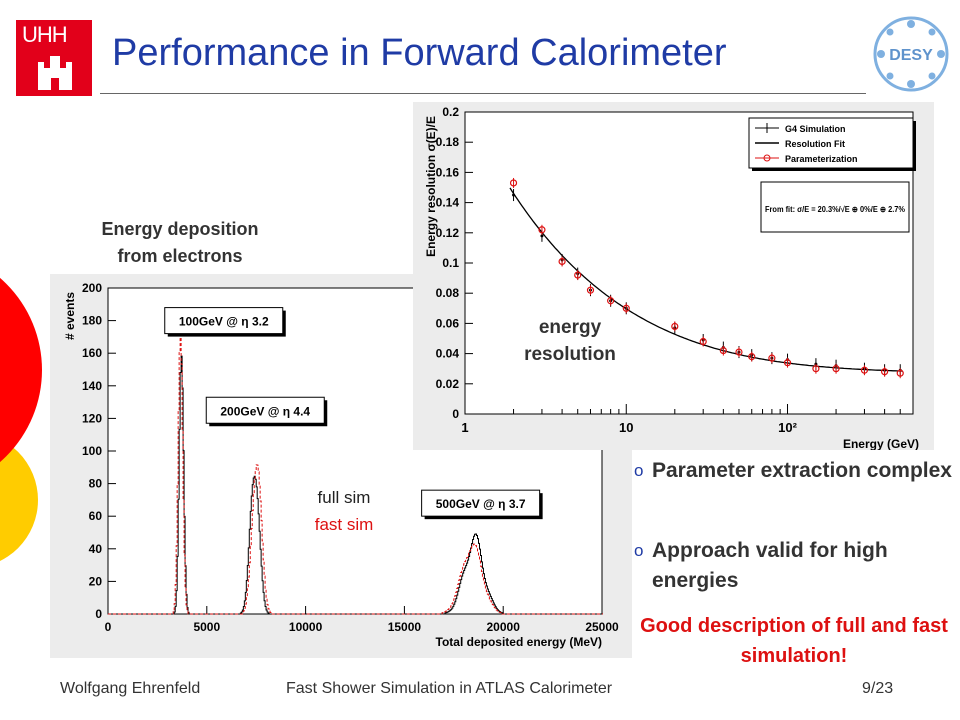 This screenshot has height=720, width=960. Describe the element at coordinates (55, 73) in the screenshot. I see `hamburg-castle-icon` at that location.